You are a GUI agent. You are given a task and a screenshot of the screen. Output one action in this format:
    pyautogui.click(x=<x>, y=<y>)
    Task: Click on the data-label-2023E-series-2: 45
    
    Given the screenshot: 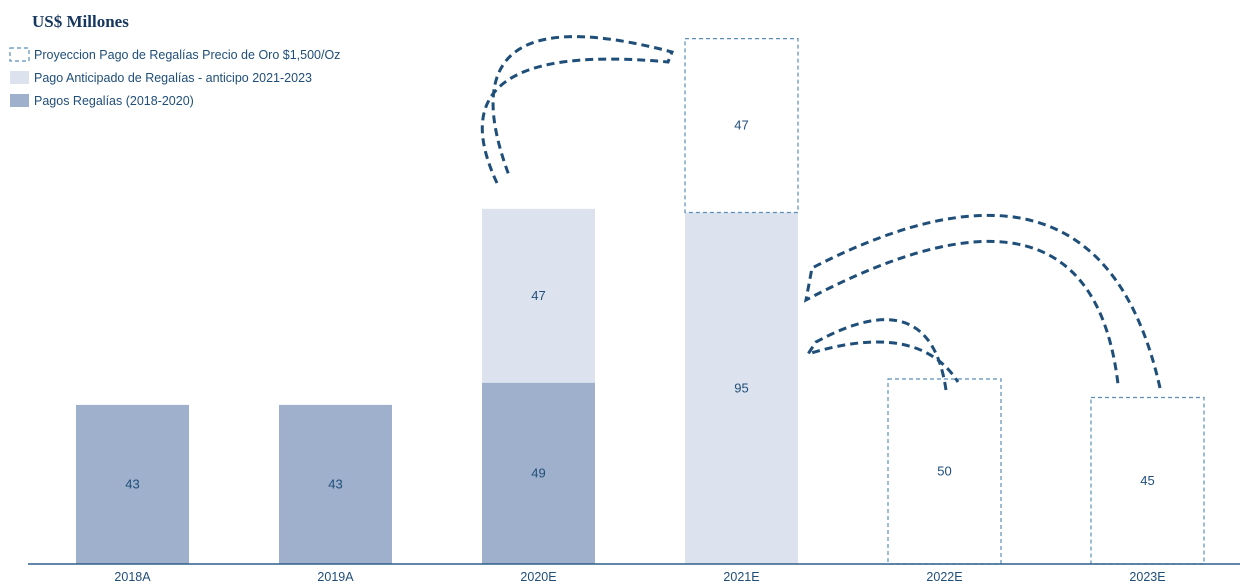 What is the action you would take?
    pyautogui.click(x=1147, y=480)
    